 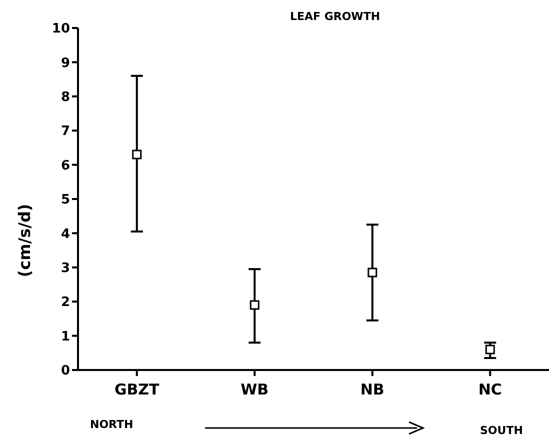 I want to click on y-tick-label: 8, so click(x=65, y=98).